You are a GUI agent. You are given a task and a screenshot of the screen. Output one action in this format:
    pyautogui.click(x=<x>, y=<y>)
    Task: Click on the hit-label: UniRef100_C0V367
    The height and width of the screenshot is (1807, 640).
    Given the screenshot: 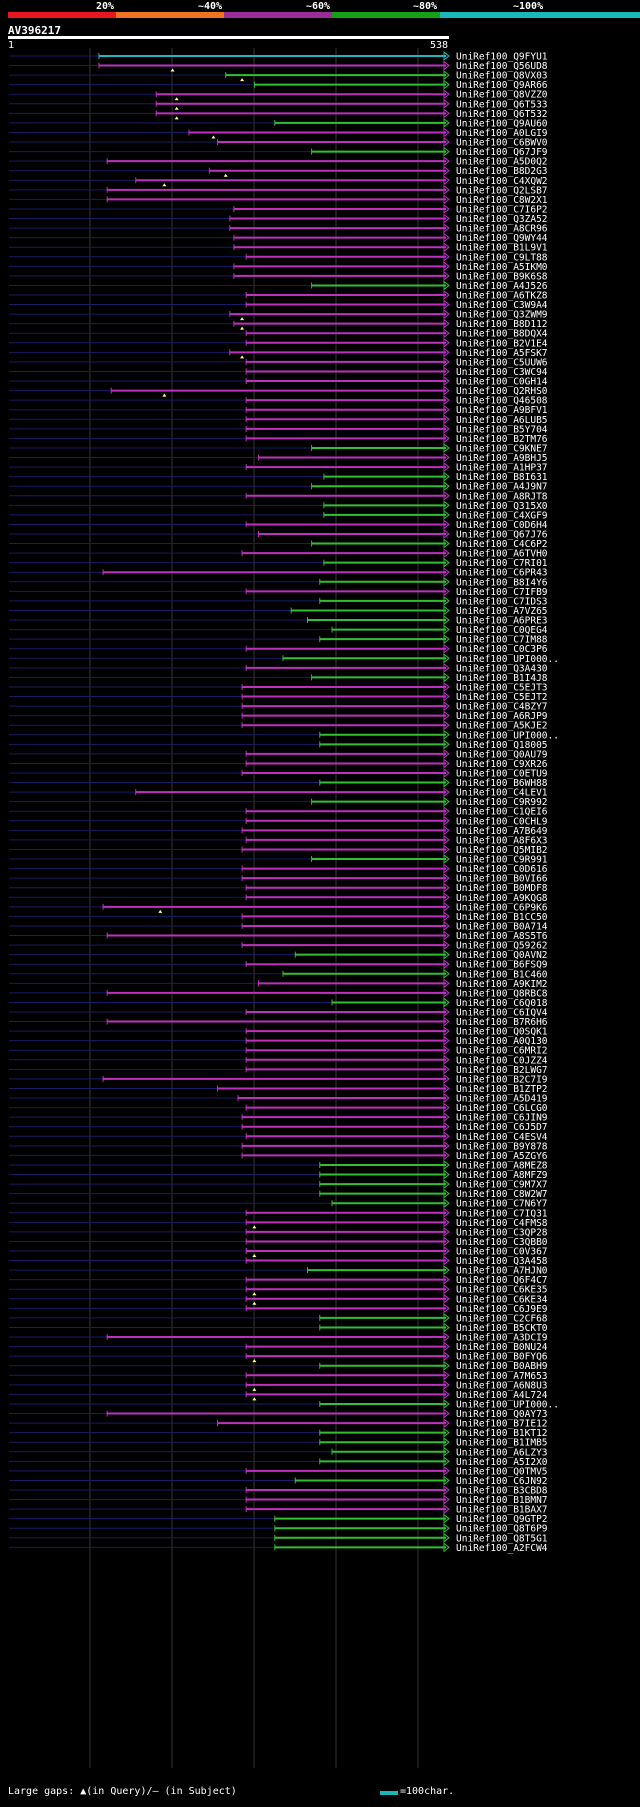 What is the action you would take?
    pyautogui.click(x=502, y=1252)
    